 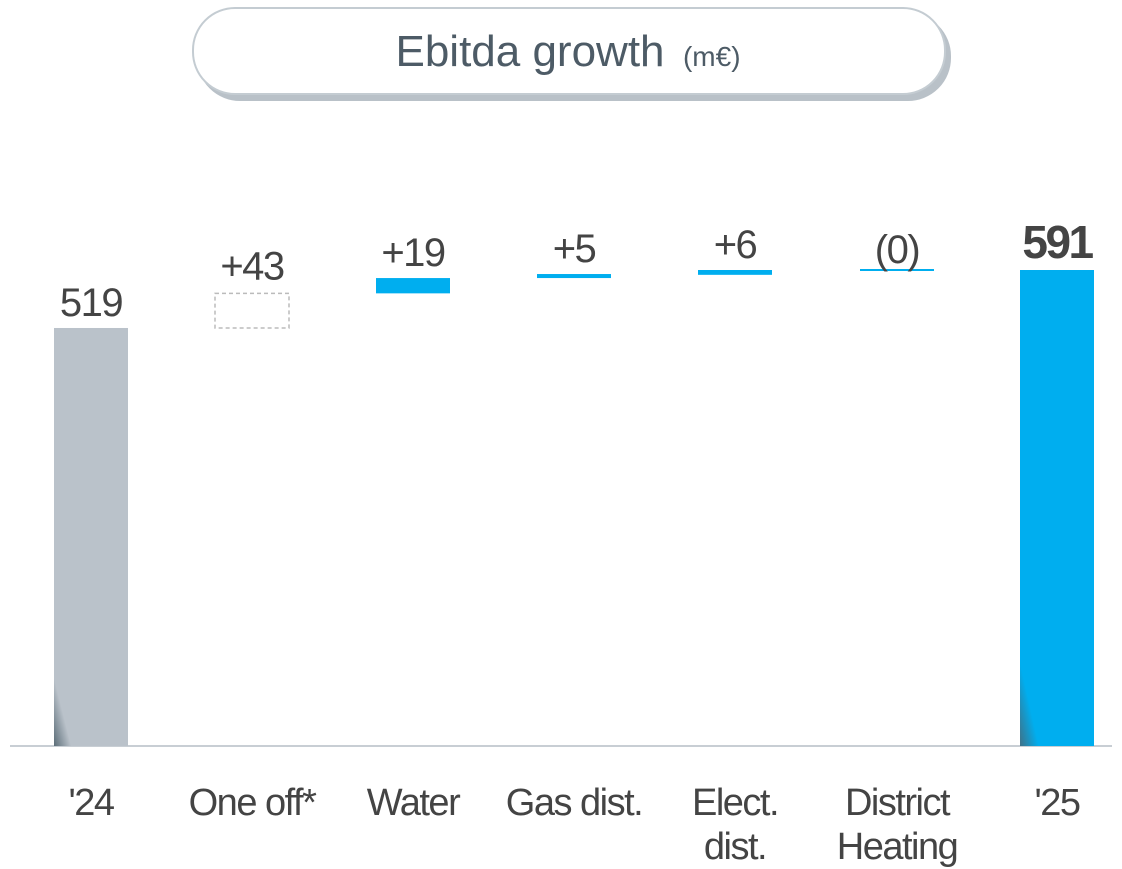 What do you see at coordinates (897, 847) in the screenshot?
I see `category-label-line: Heating` at bounding box center [897, 847].